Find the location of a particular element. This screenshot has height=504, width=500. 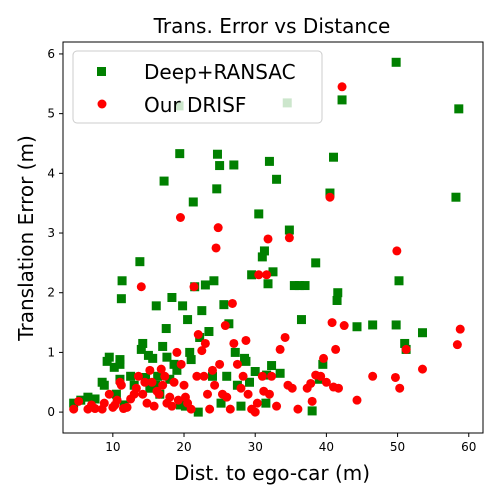

y-tick-label: 4 is located at coordinates (51, 173).